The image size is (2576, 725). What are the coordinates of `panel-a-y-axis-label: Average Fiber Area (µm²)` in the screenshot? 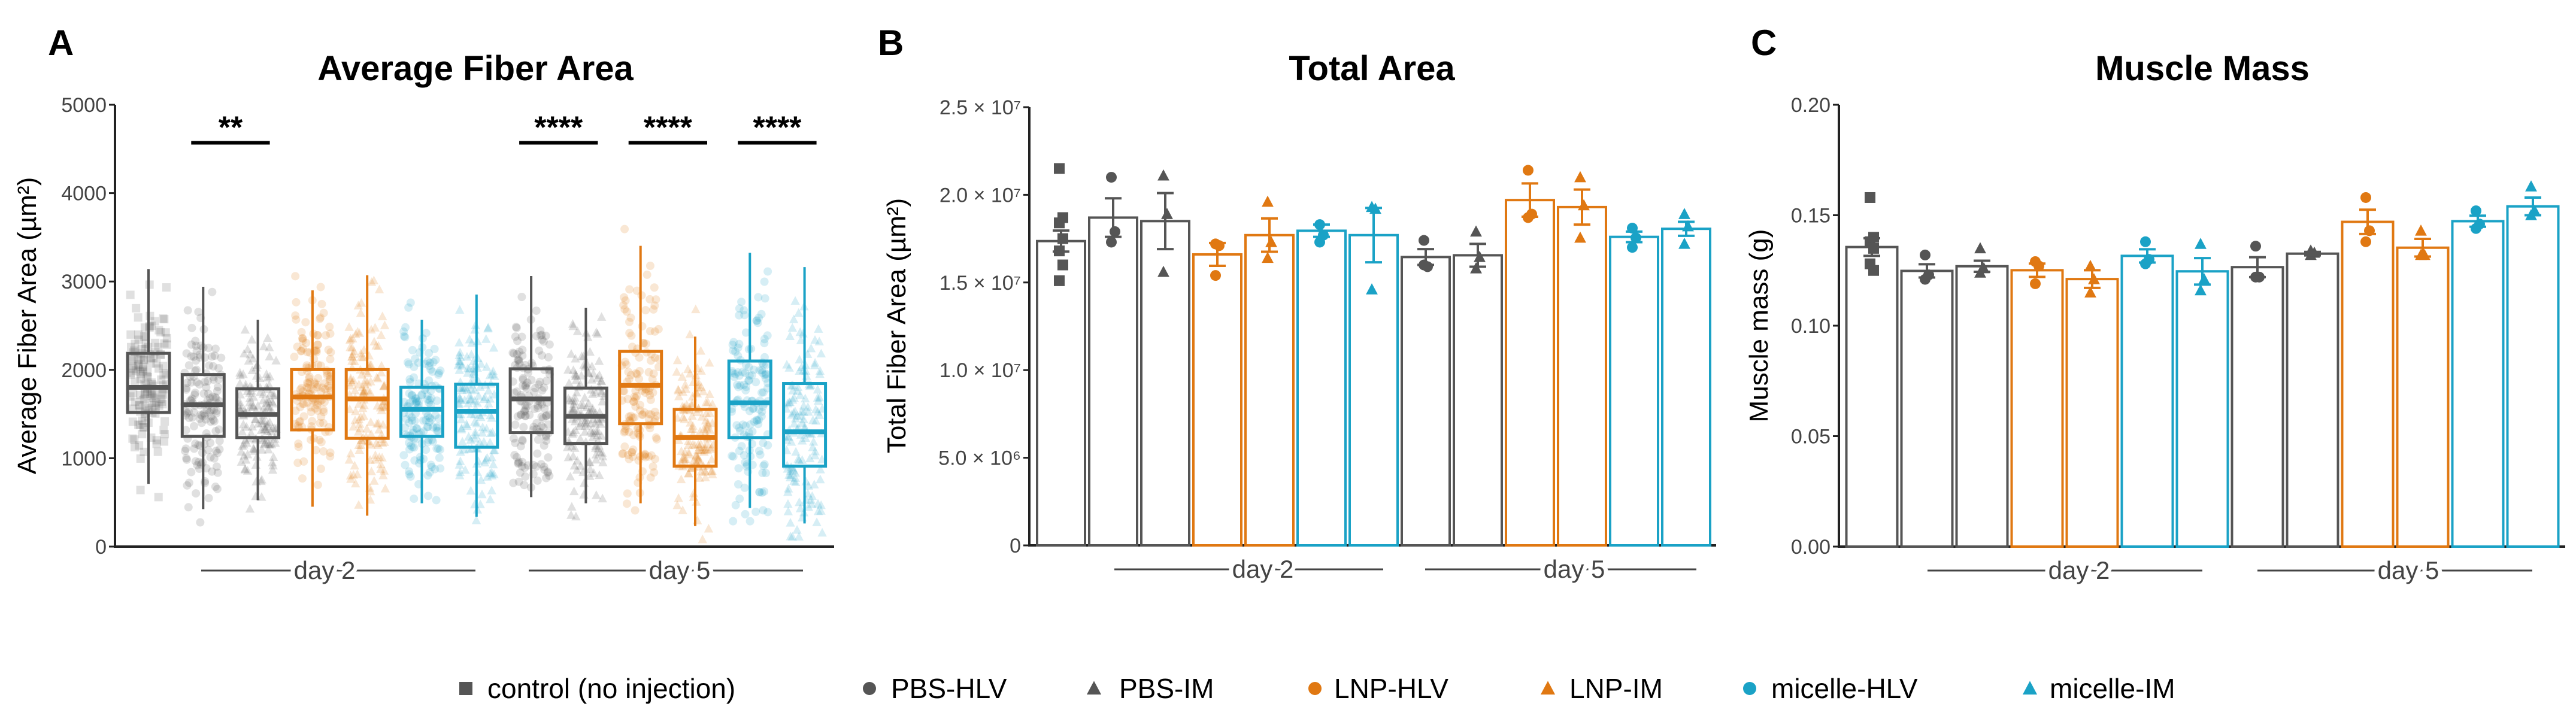 It's located at (27, 325).